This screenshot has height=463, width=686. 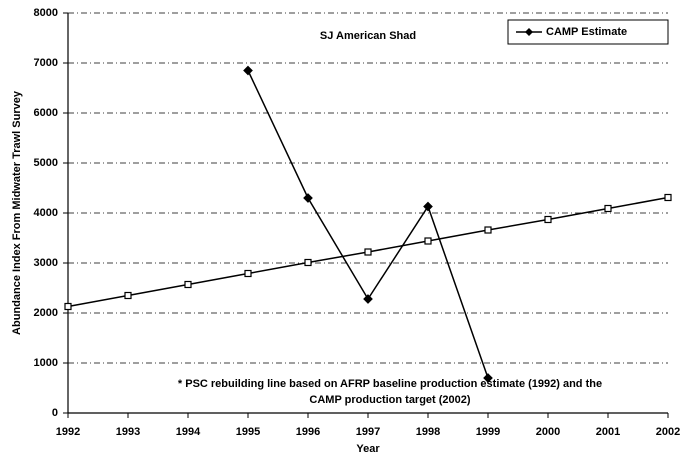 I want to click on y-tick-label: 4000, so click(x=46, y=213).